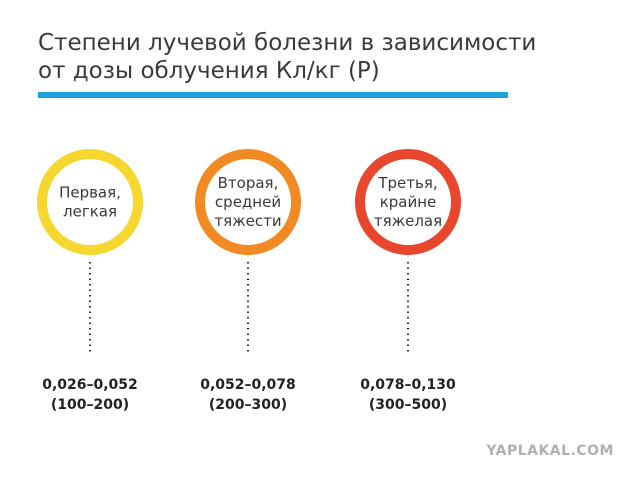  I want to click on title-line: Степени лучевой болезни в зависимости, so click(287, 43).